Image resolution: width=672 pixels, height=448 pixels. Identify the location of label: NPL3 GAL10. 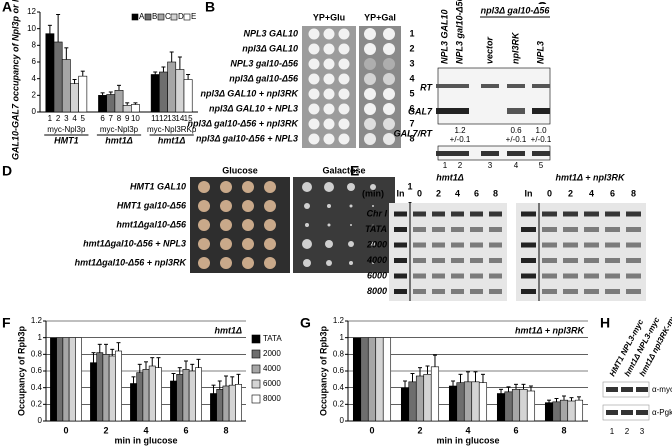
(444, 36).